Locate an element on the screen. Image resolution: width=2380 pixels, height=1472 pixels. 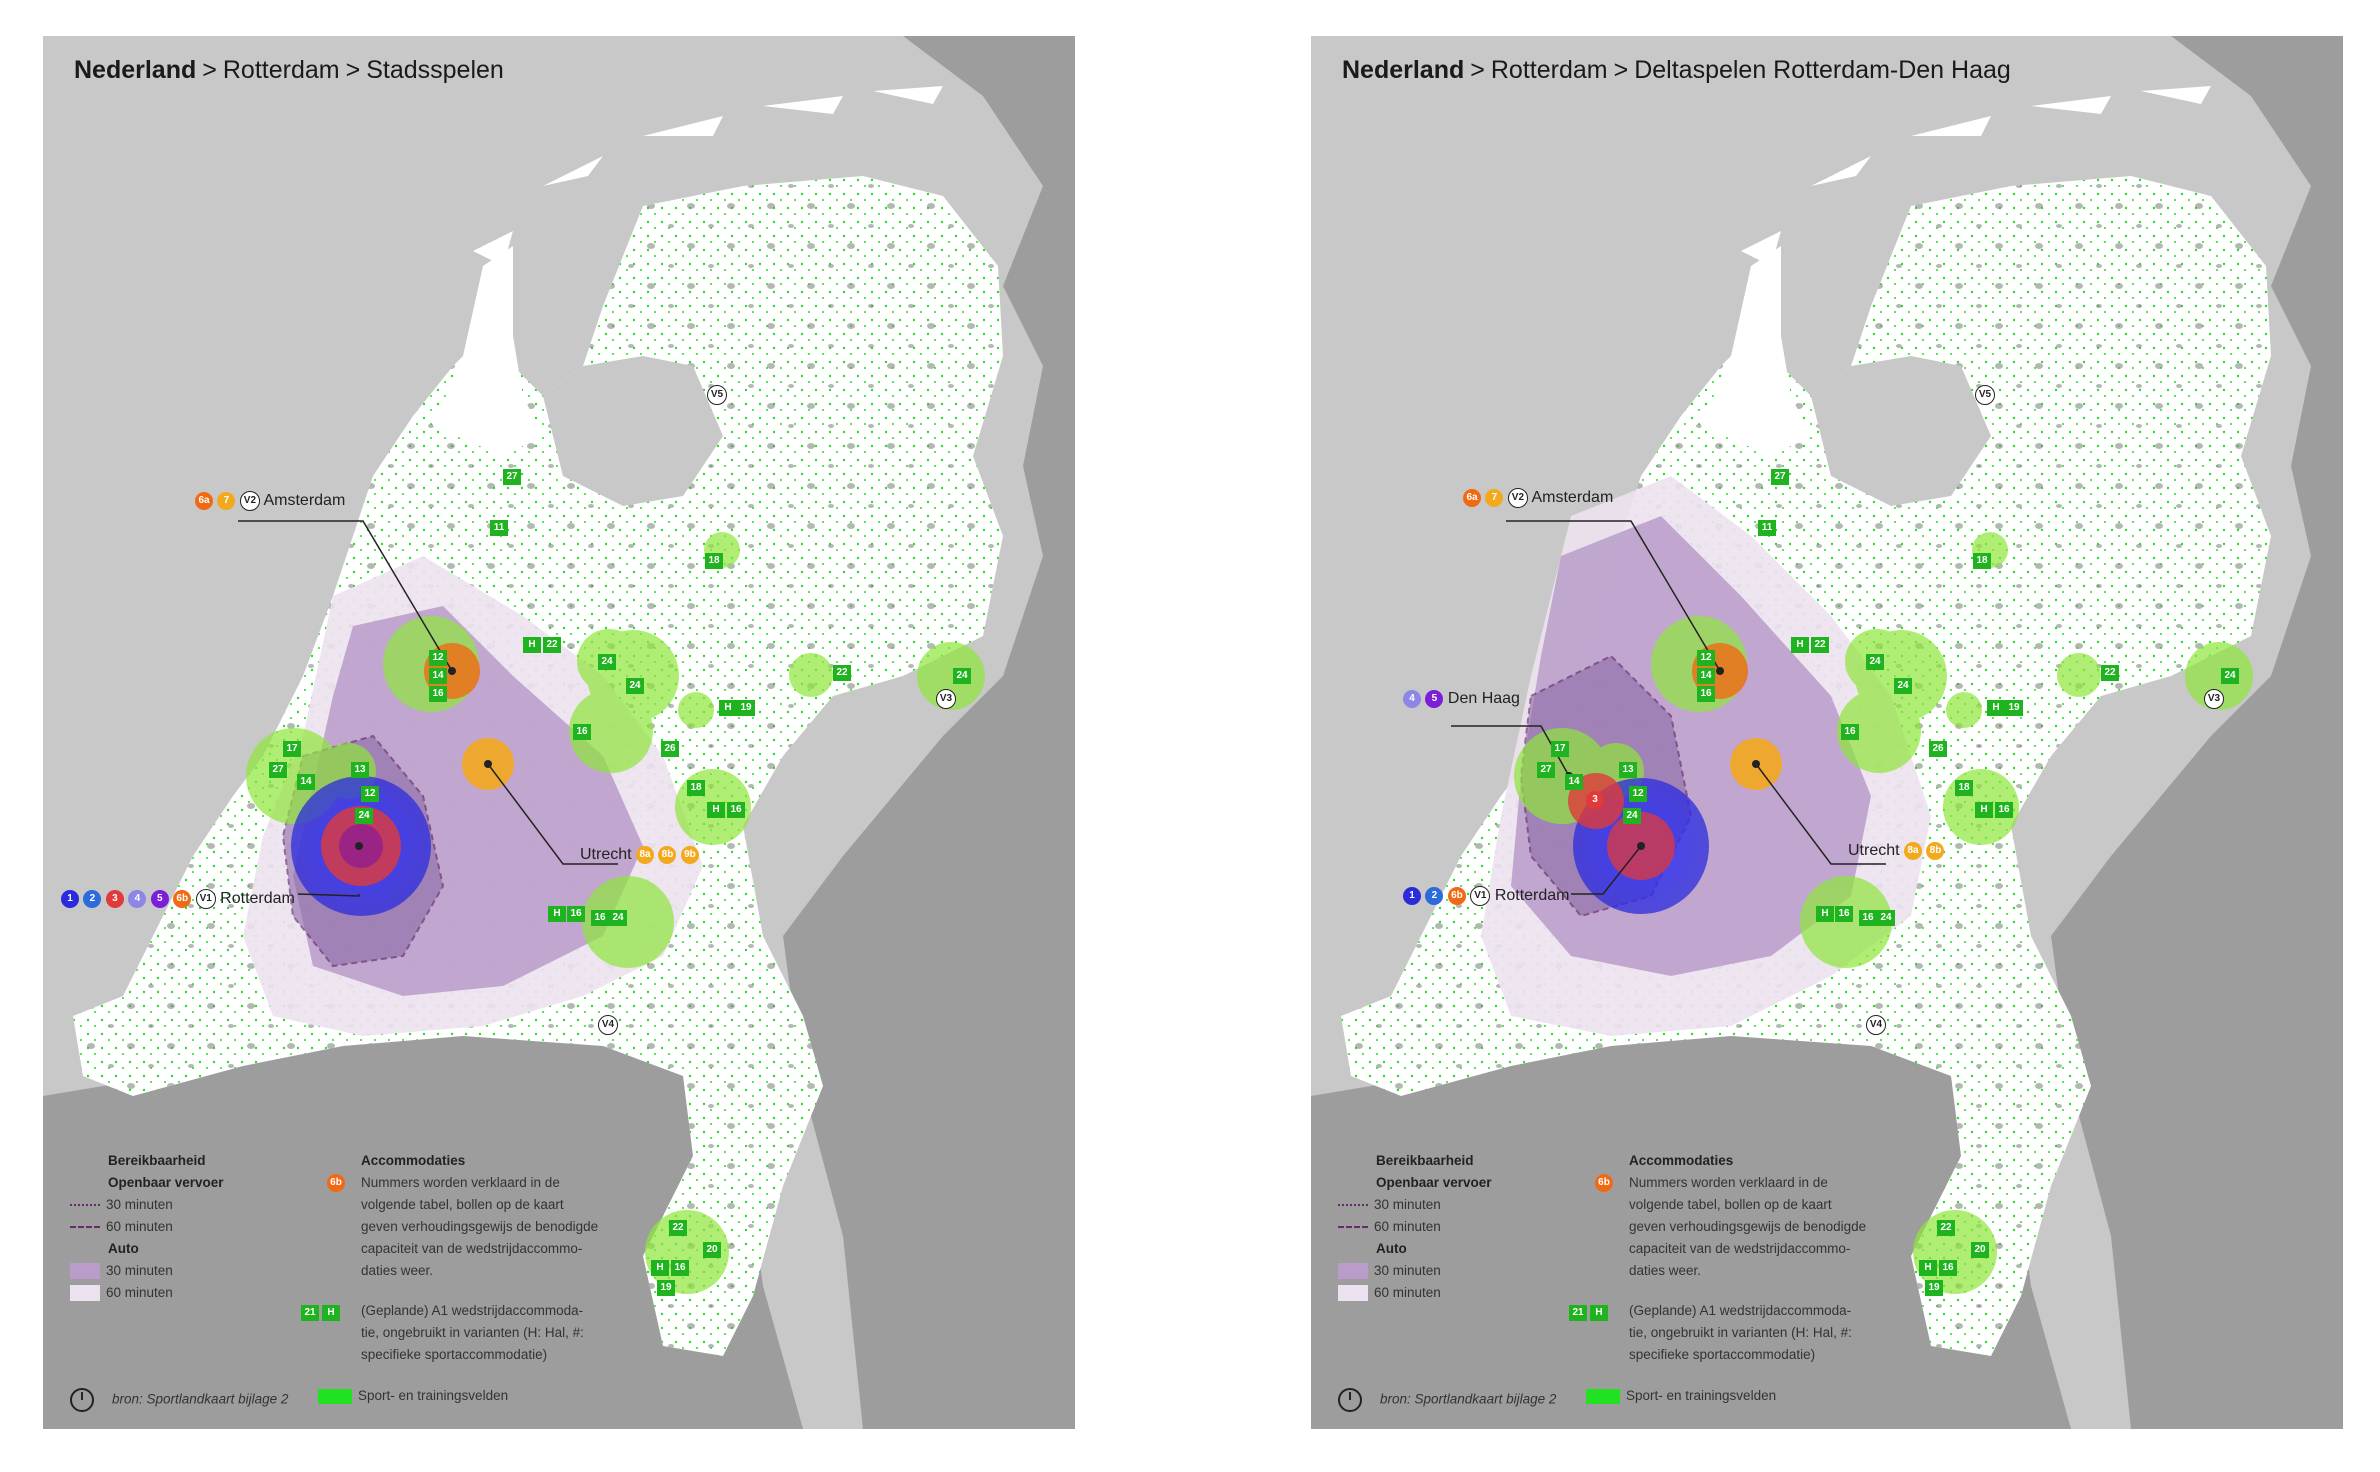
legend-label: 30 minuten is located at coordinates (1407, 1270).